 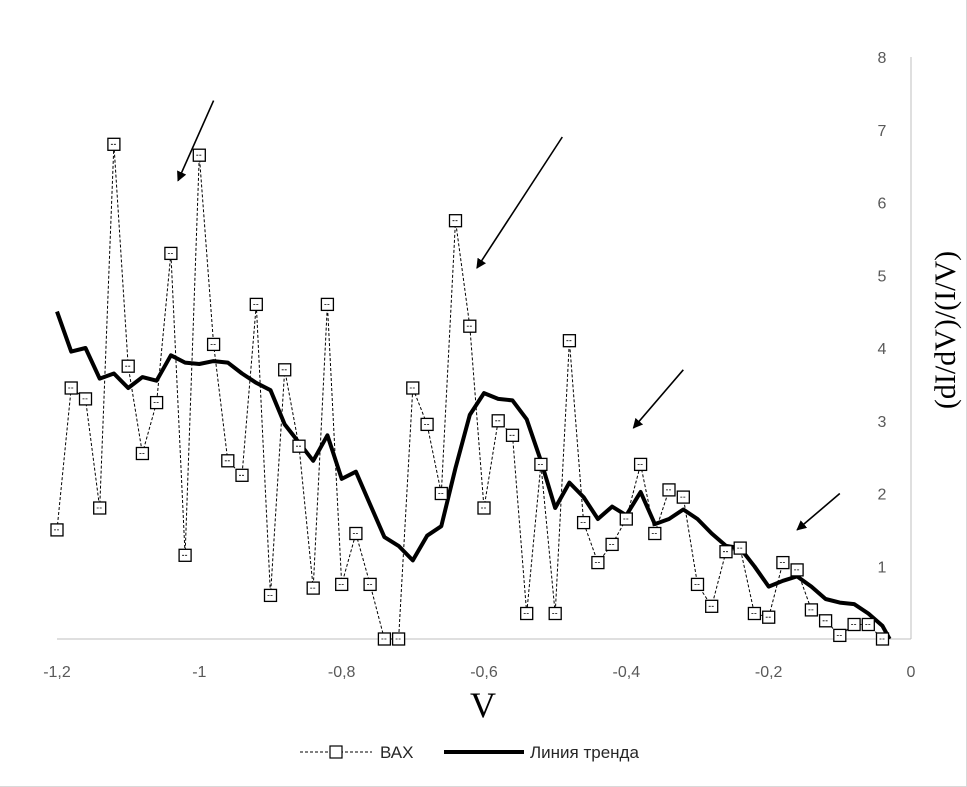 I want to click on x-tick-label: -0,6, so click(x=484, y=672).